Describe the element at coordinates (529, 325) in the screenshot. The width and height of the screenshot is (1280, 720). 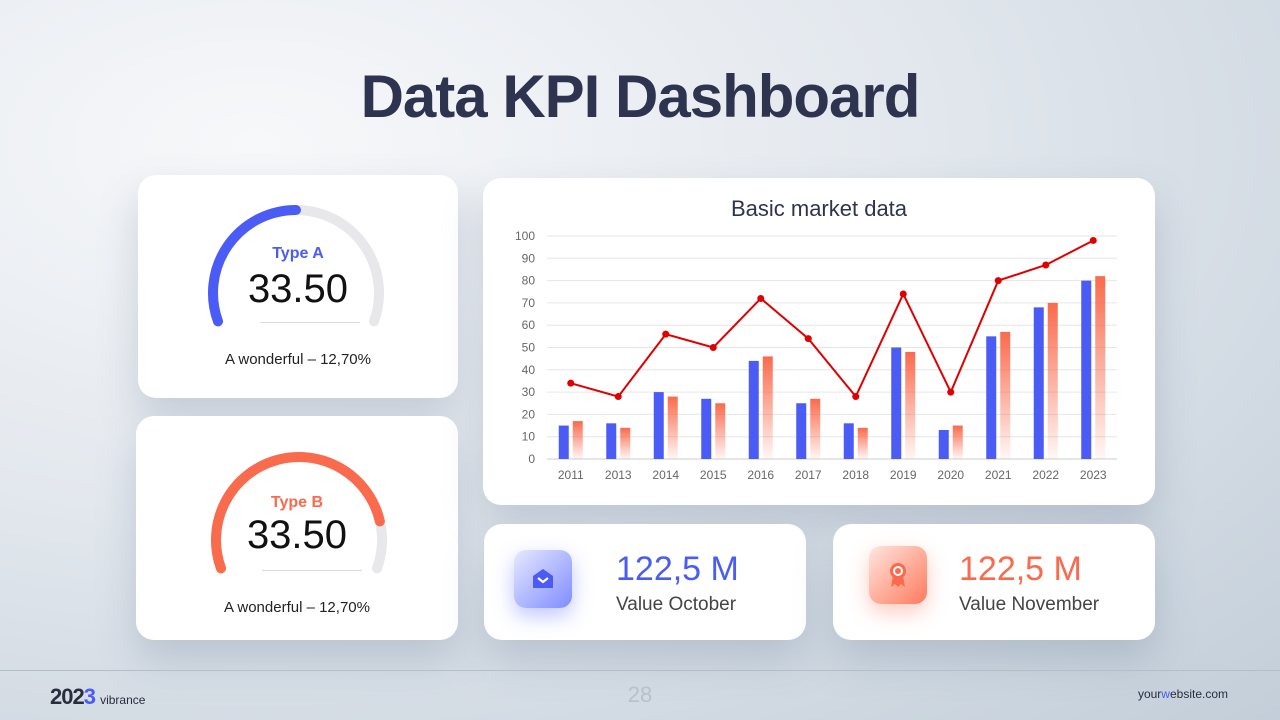
I see `y-tick-label: 60` at that location.